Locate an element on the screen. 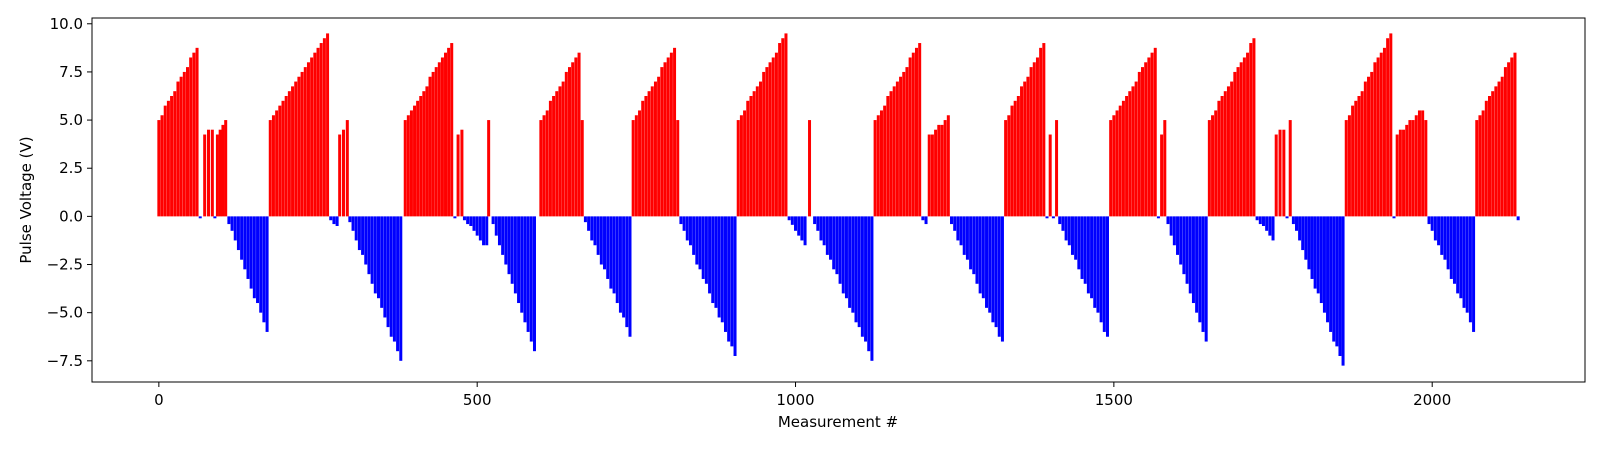  y-tick-label: −5.0 is located at coordinates (65, 313).